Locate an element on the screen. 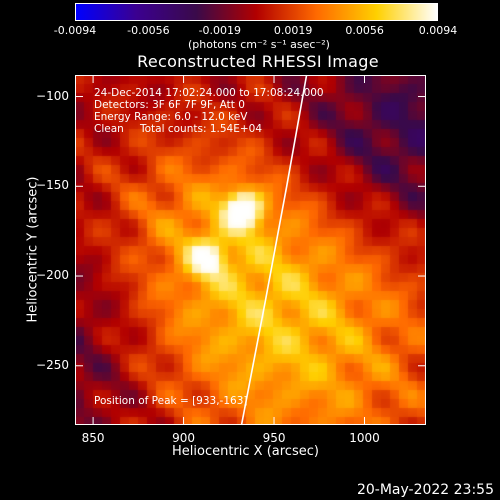  clean-label: Clean is located at coordinates (109, 129).